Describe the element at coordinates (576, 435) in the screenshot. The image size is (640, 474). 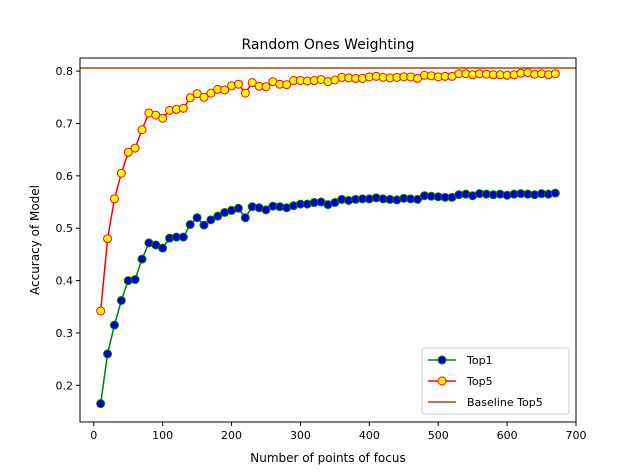
I see `x-tick-label: 700` at that location.